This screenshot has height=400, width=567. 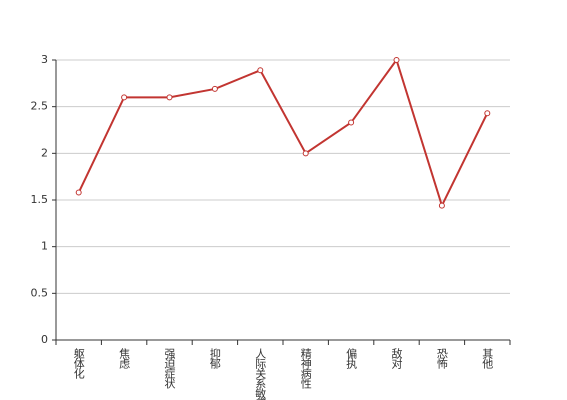 I want to click on y-tick-label: 0, so click(x=44, y=339).